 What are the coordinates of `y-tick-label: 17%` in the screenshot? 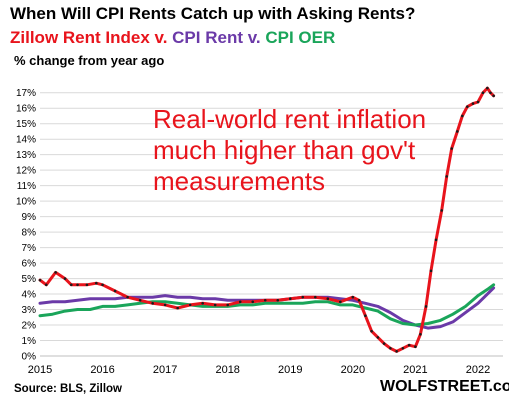 It's located at (26, 93).